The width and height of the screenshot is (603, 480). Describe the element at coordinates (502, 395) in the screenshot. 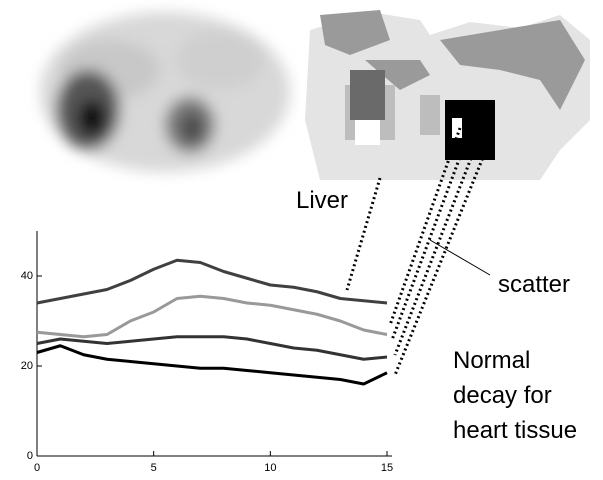

I see `annotation: decay for` at that location.